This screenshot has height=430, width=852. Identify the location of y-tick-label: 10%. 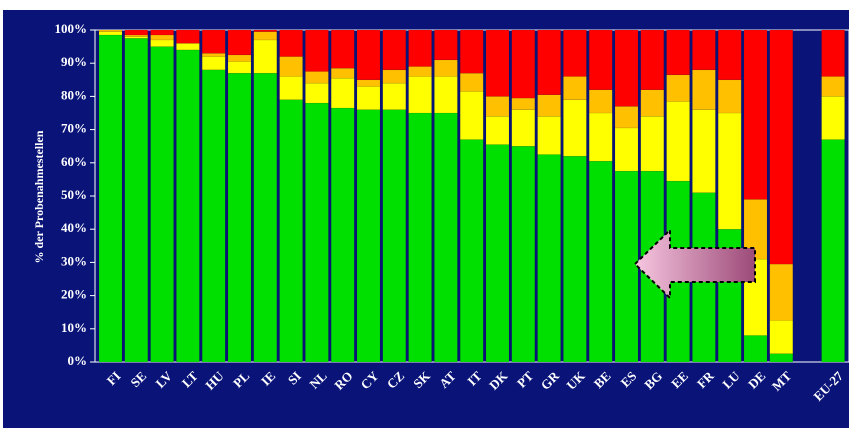
(74, 327).